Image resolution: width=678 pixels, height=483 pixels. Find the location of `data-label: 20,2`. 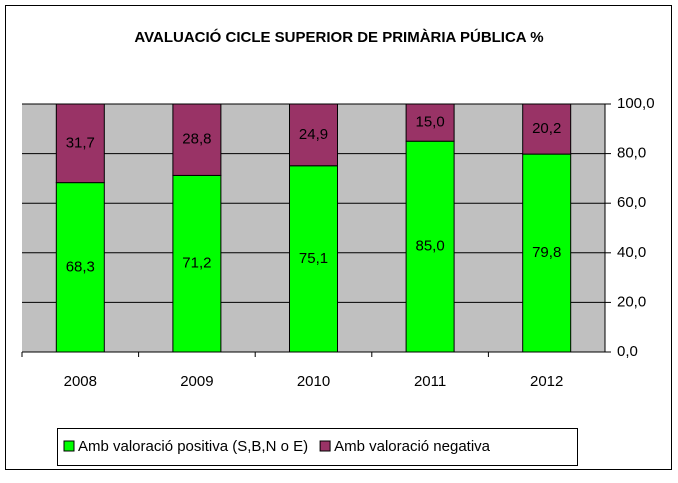

data-label: 20,2 is located at coordinates (546, 128).